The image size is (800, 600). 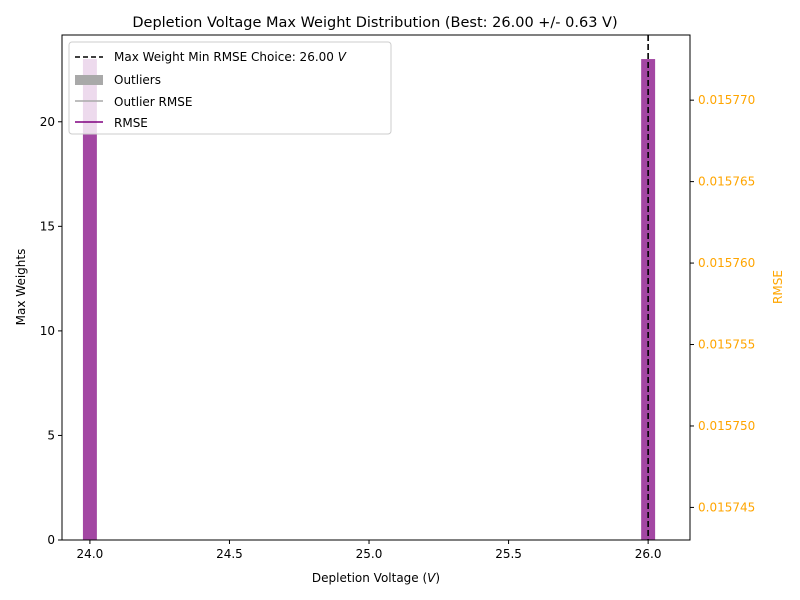 What do you see at coordinates (726, 507) in the screenshot?
I see `right-tick-label: 0.015745` at bounding box center [726, 507].